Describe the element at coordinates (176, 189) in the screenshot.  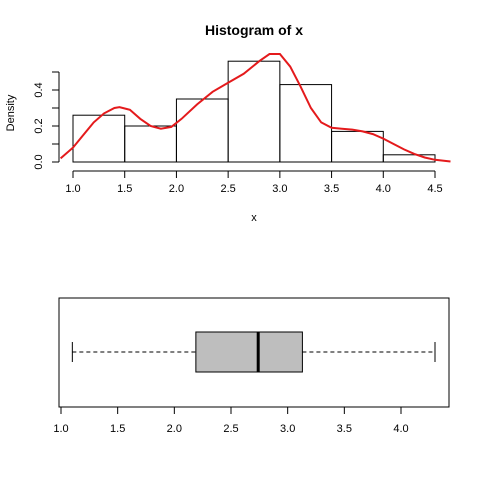
I see `histogram-x-tick-label-3: 2.0` at that location.